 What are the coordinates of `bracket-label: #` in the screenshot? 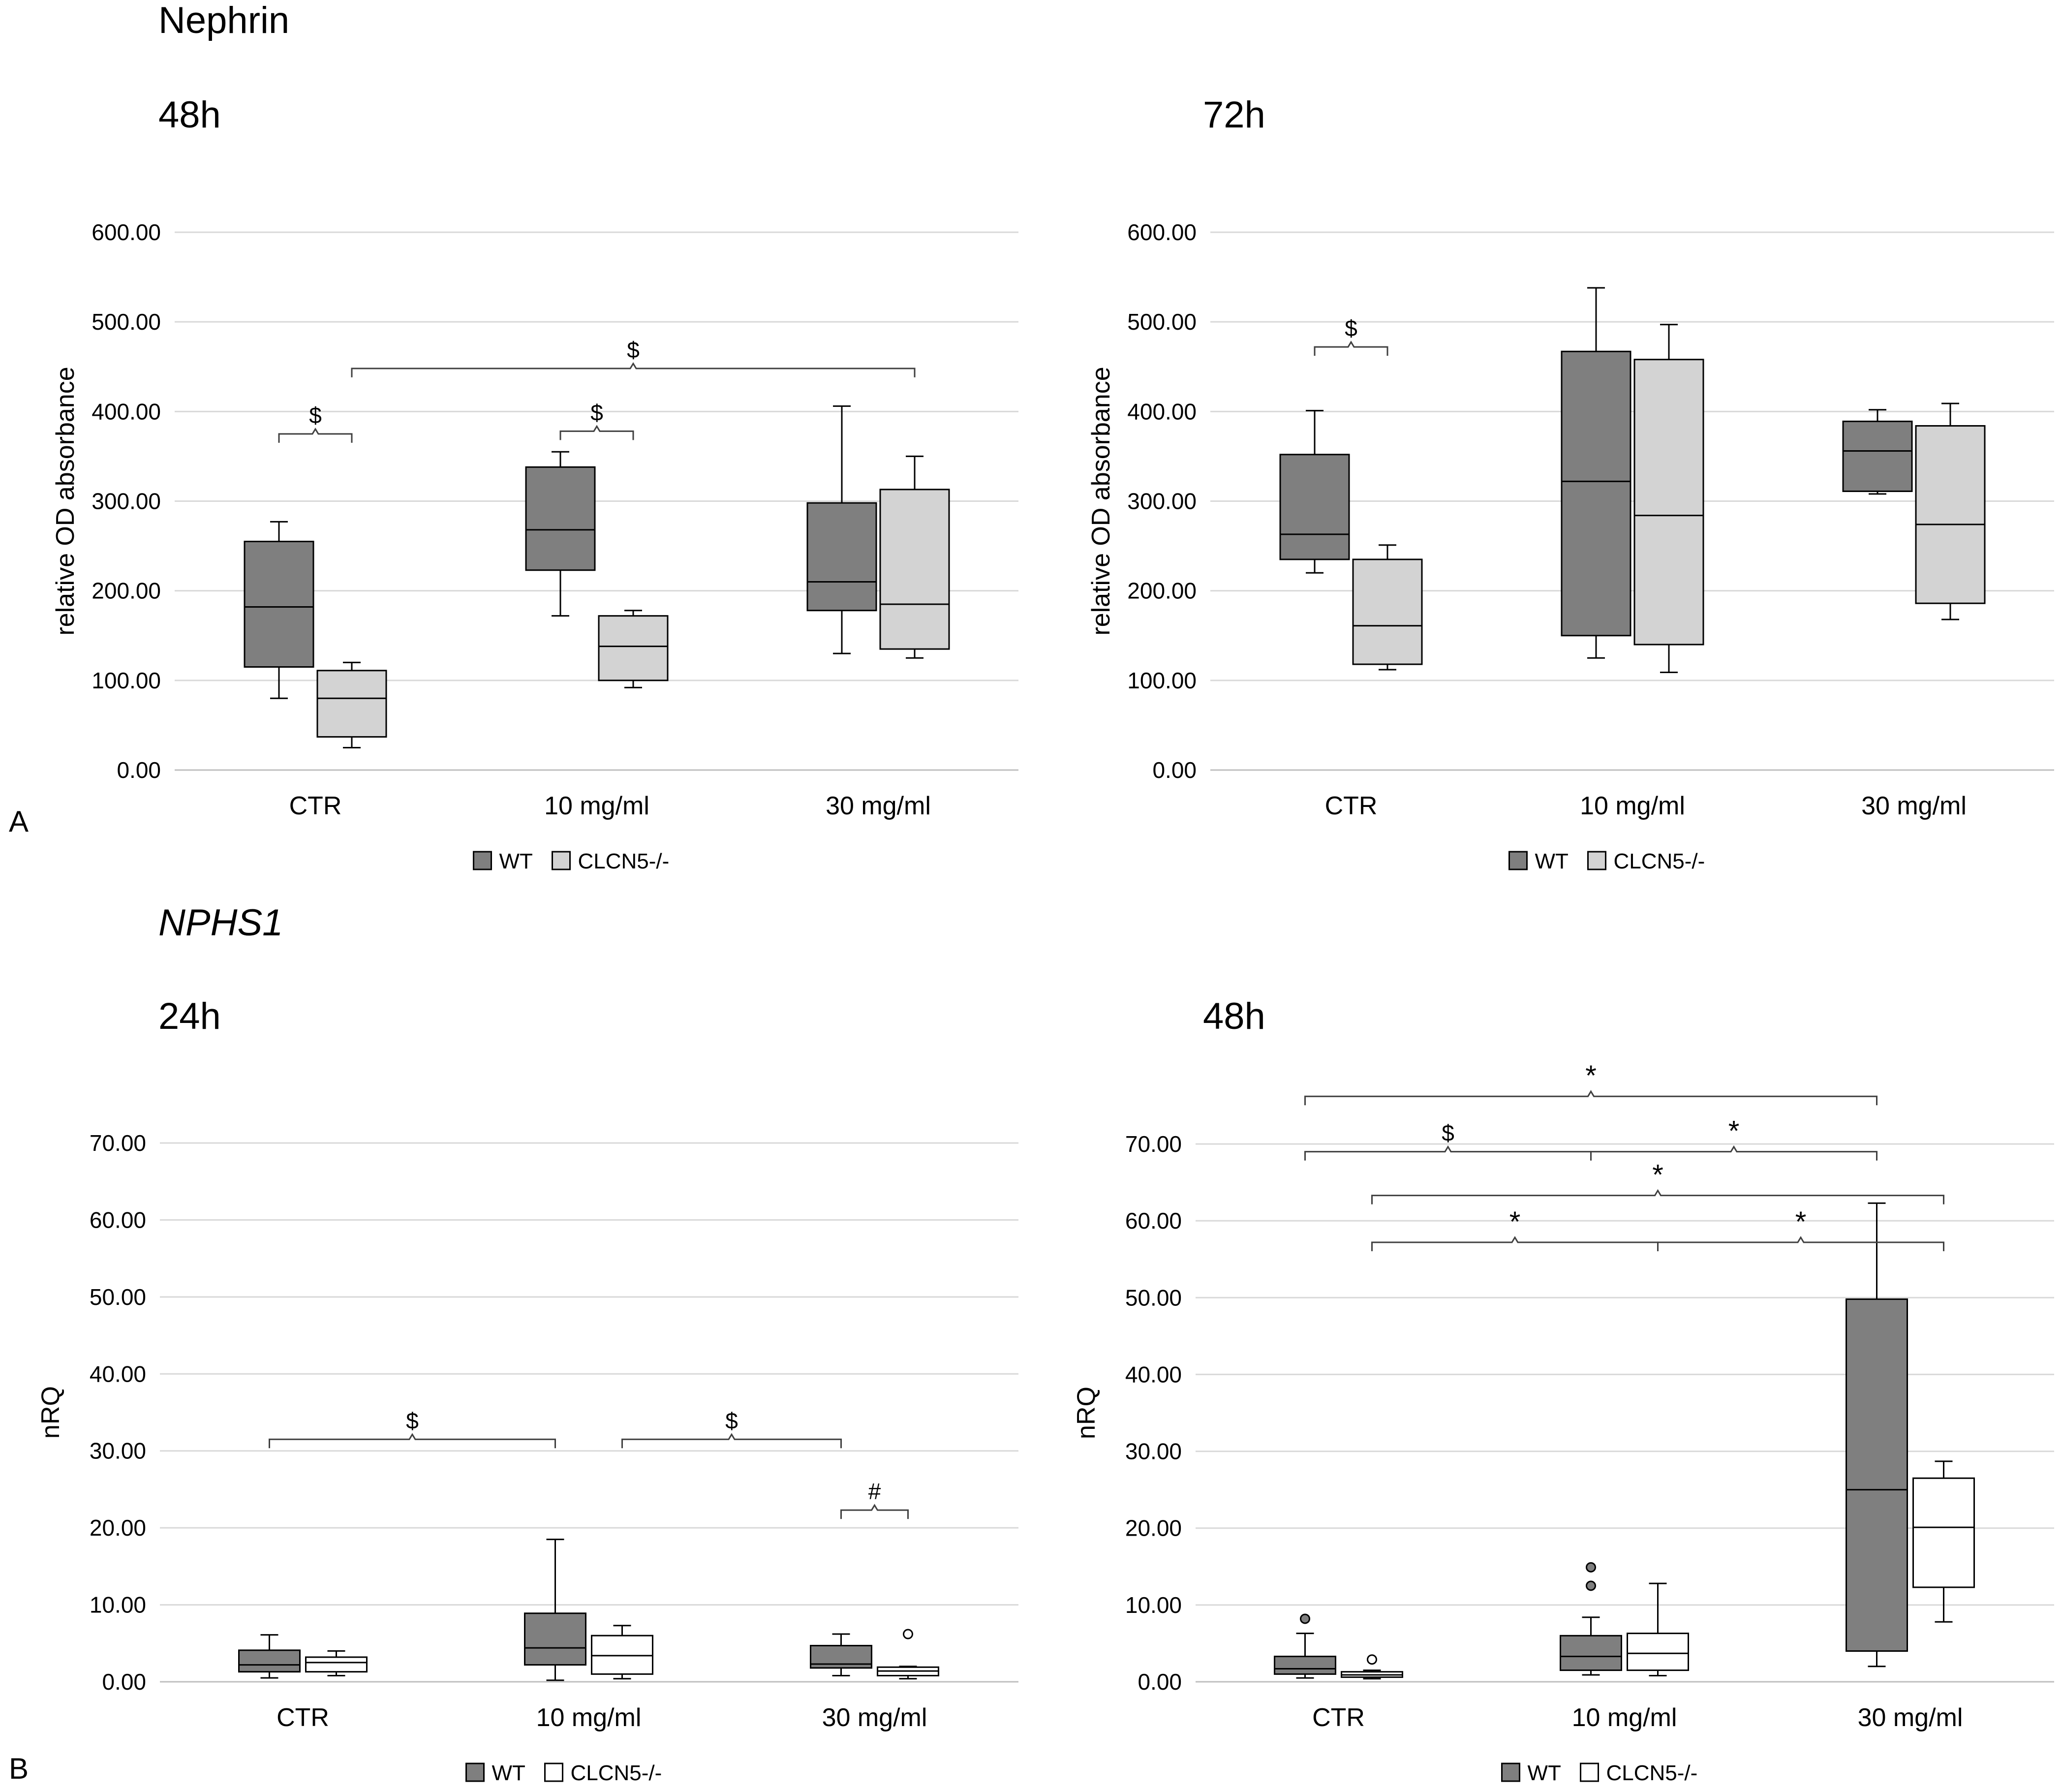 It's located at (874, 1492).